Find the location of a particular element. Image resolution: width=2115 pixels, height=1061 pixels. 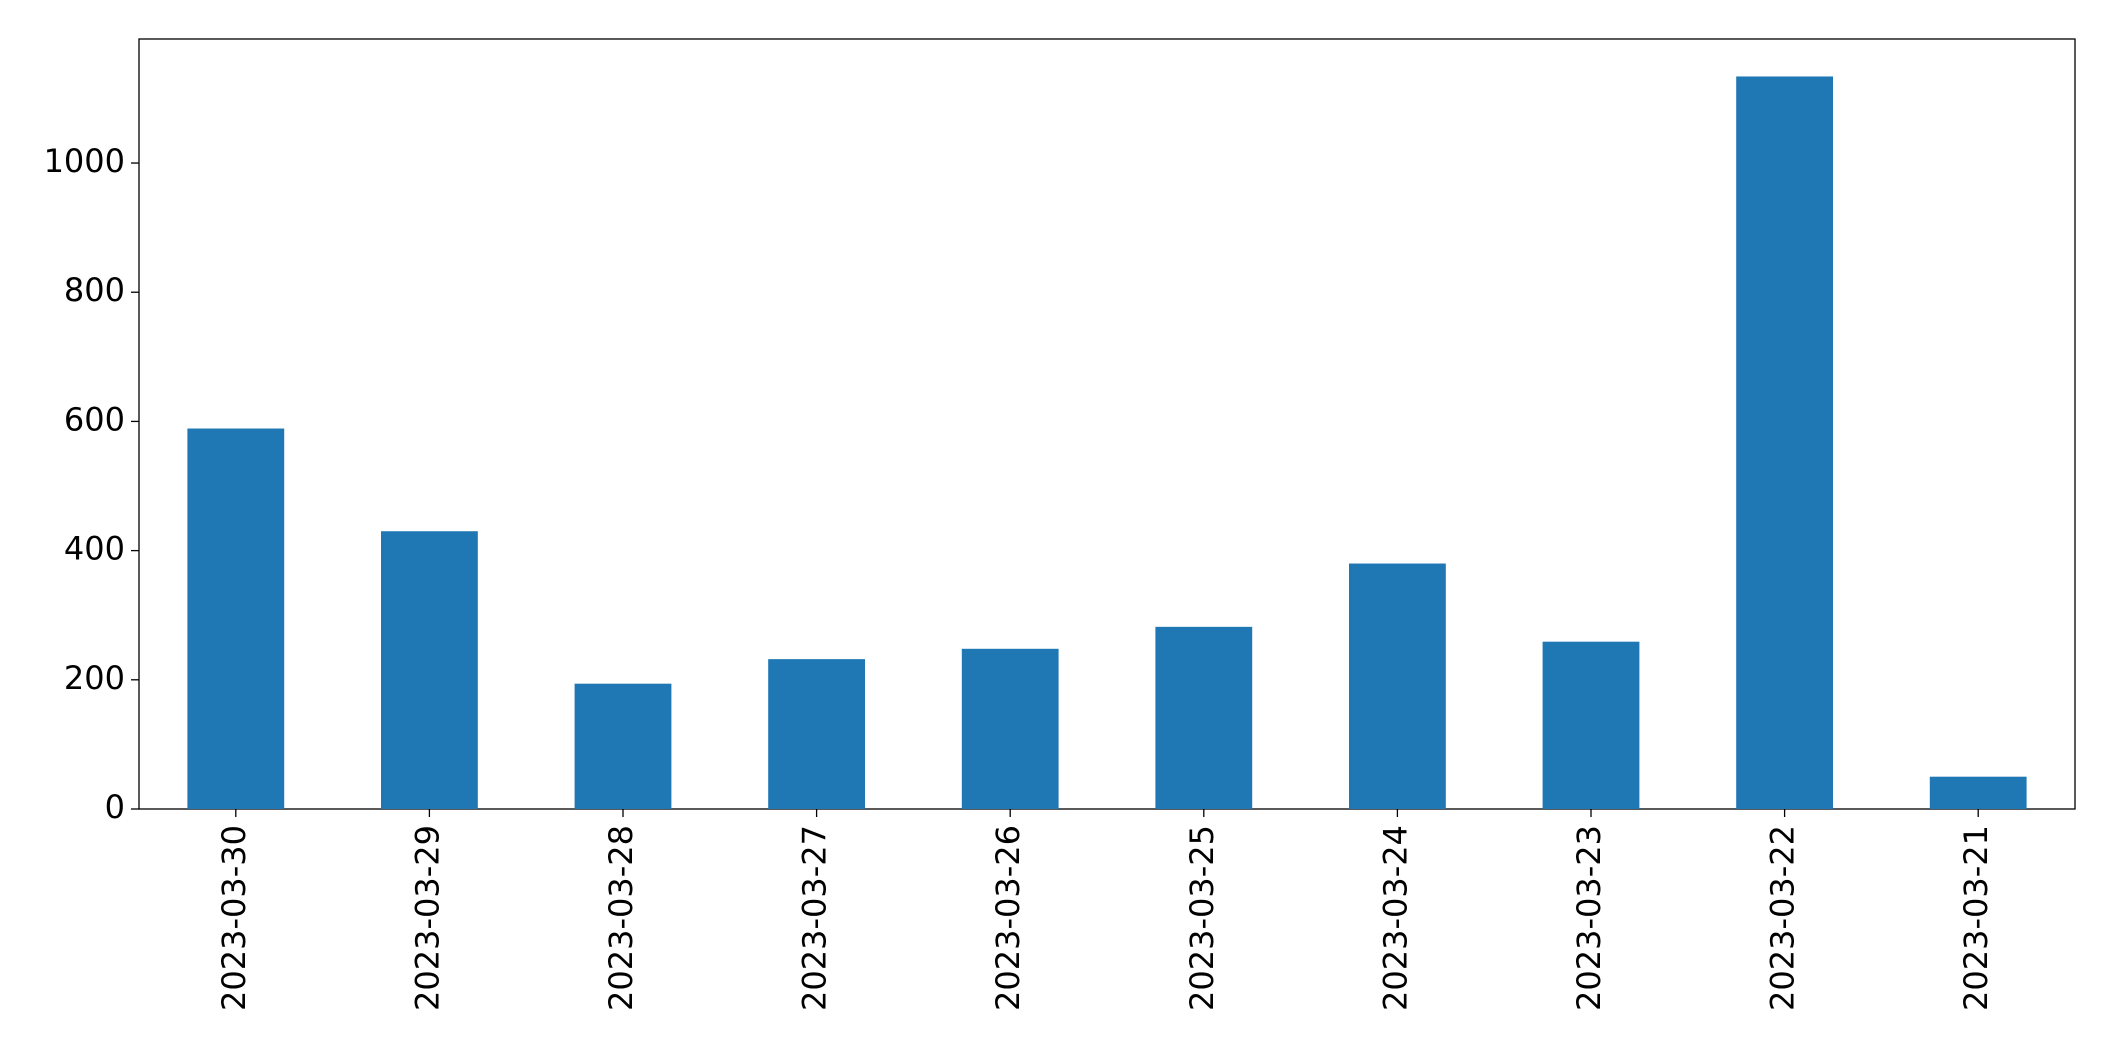

y-tick-label: 800 is located at coordinates (94, 290).